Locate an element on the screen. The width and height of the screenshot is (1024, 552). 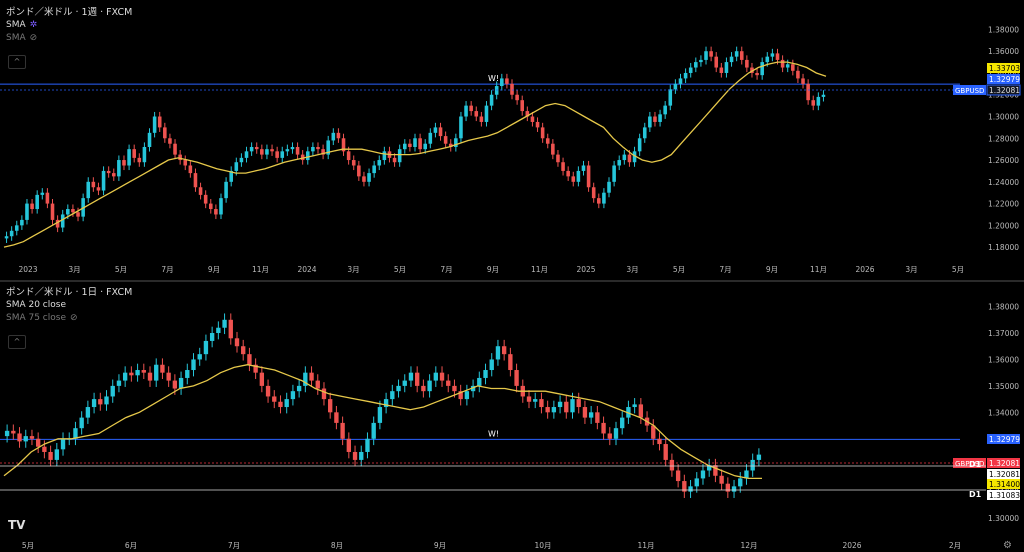
y-tick-label: 1.20000 is located at coordinates (1003, 225).